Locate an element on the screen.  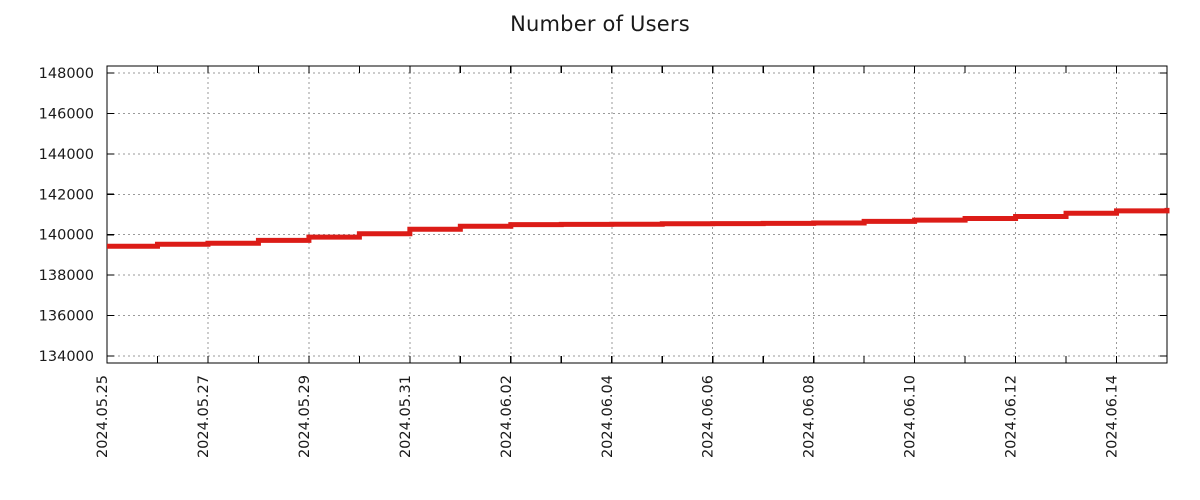
svg-text: 2024.06.12 is located at coordinates (1012, 416).